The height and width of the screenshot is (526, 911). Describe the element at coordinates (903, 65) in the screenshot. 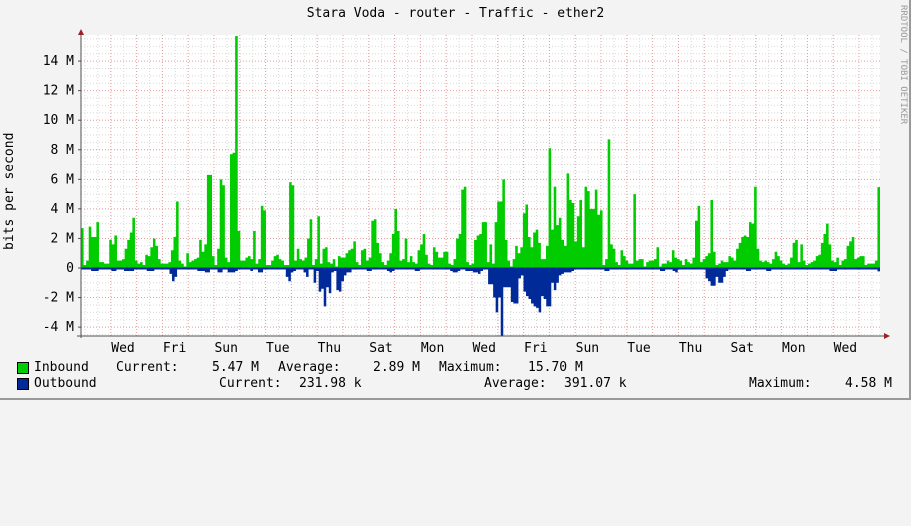

I see `rrdtool-watermark: RRDTOOL / TOBI OETIKER` at that location.